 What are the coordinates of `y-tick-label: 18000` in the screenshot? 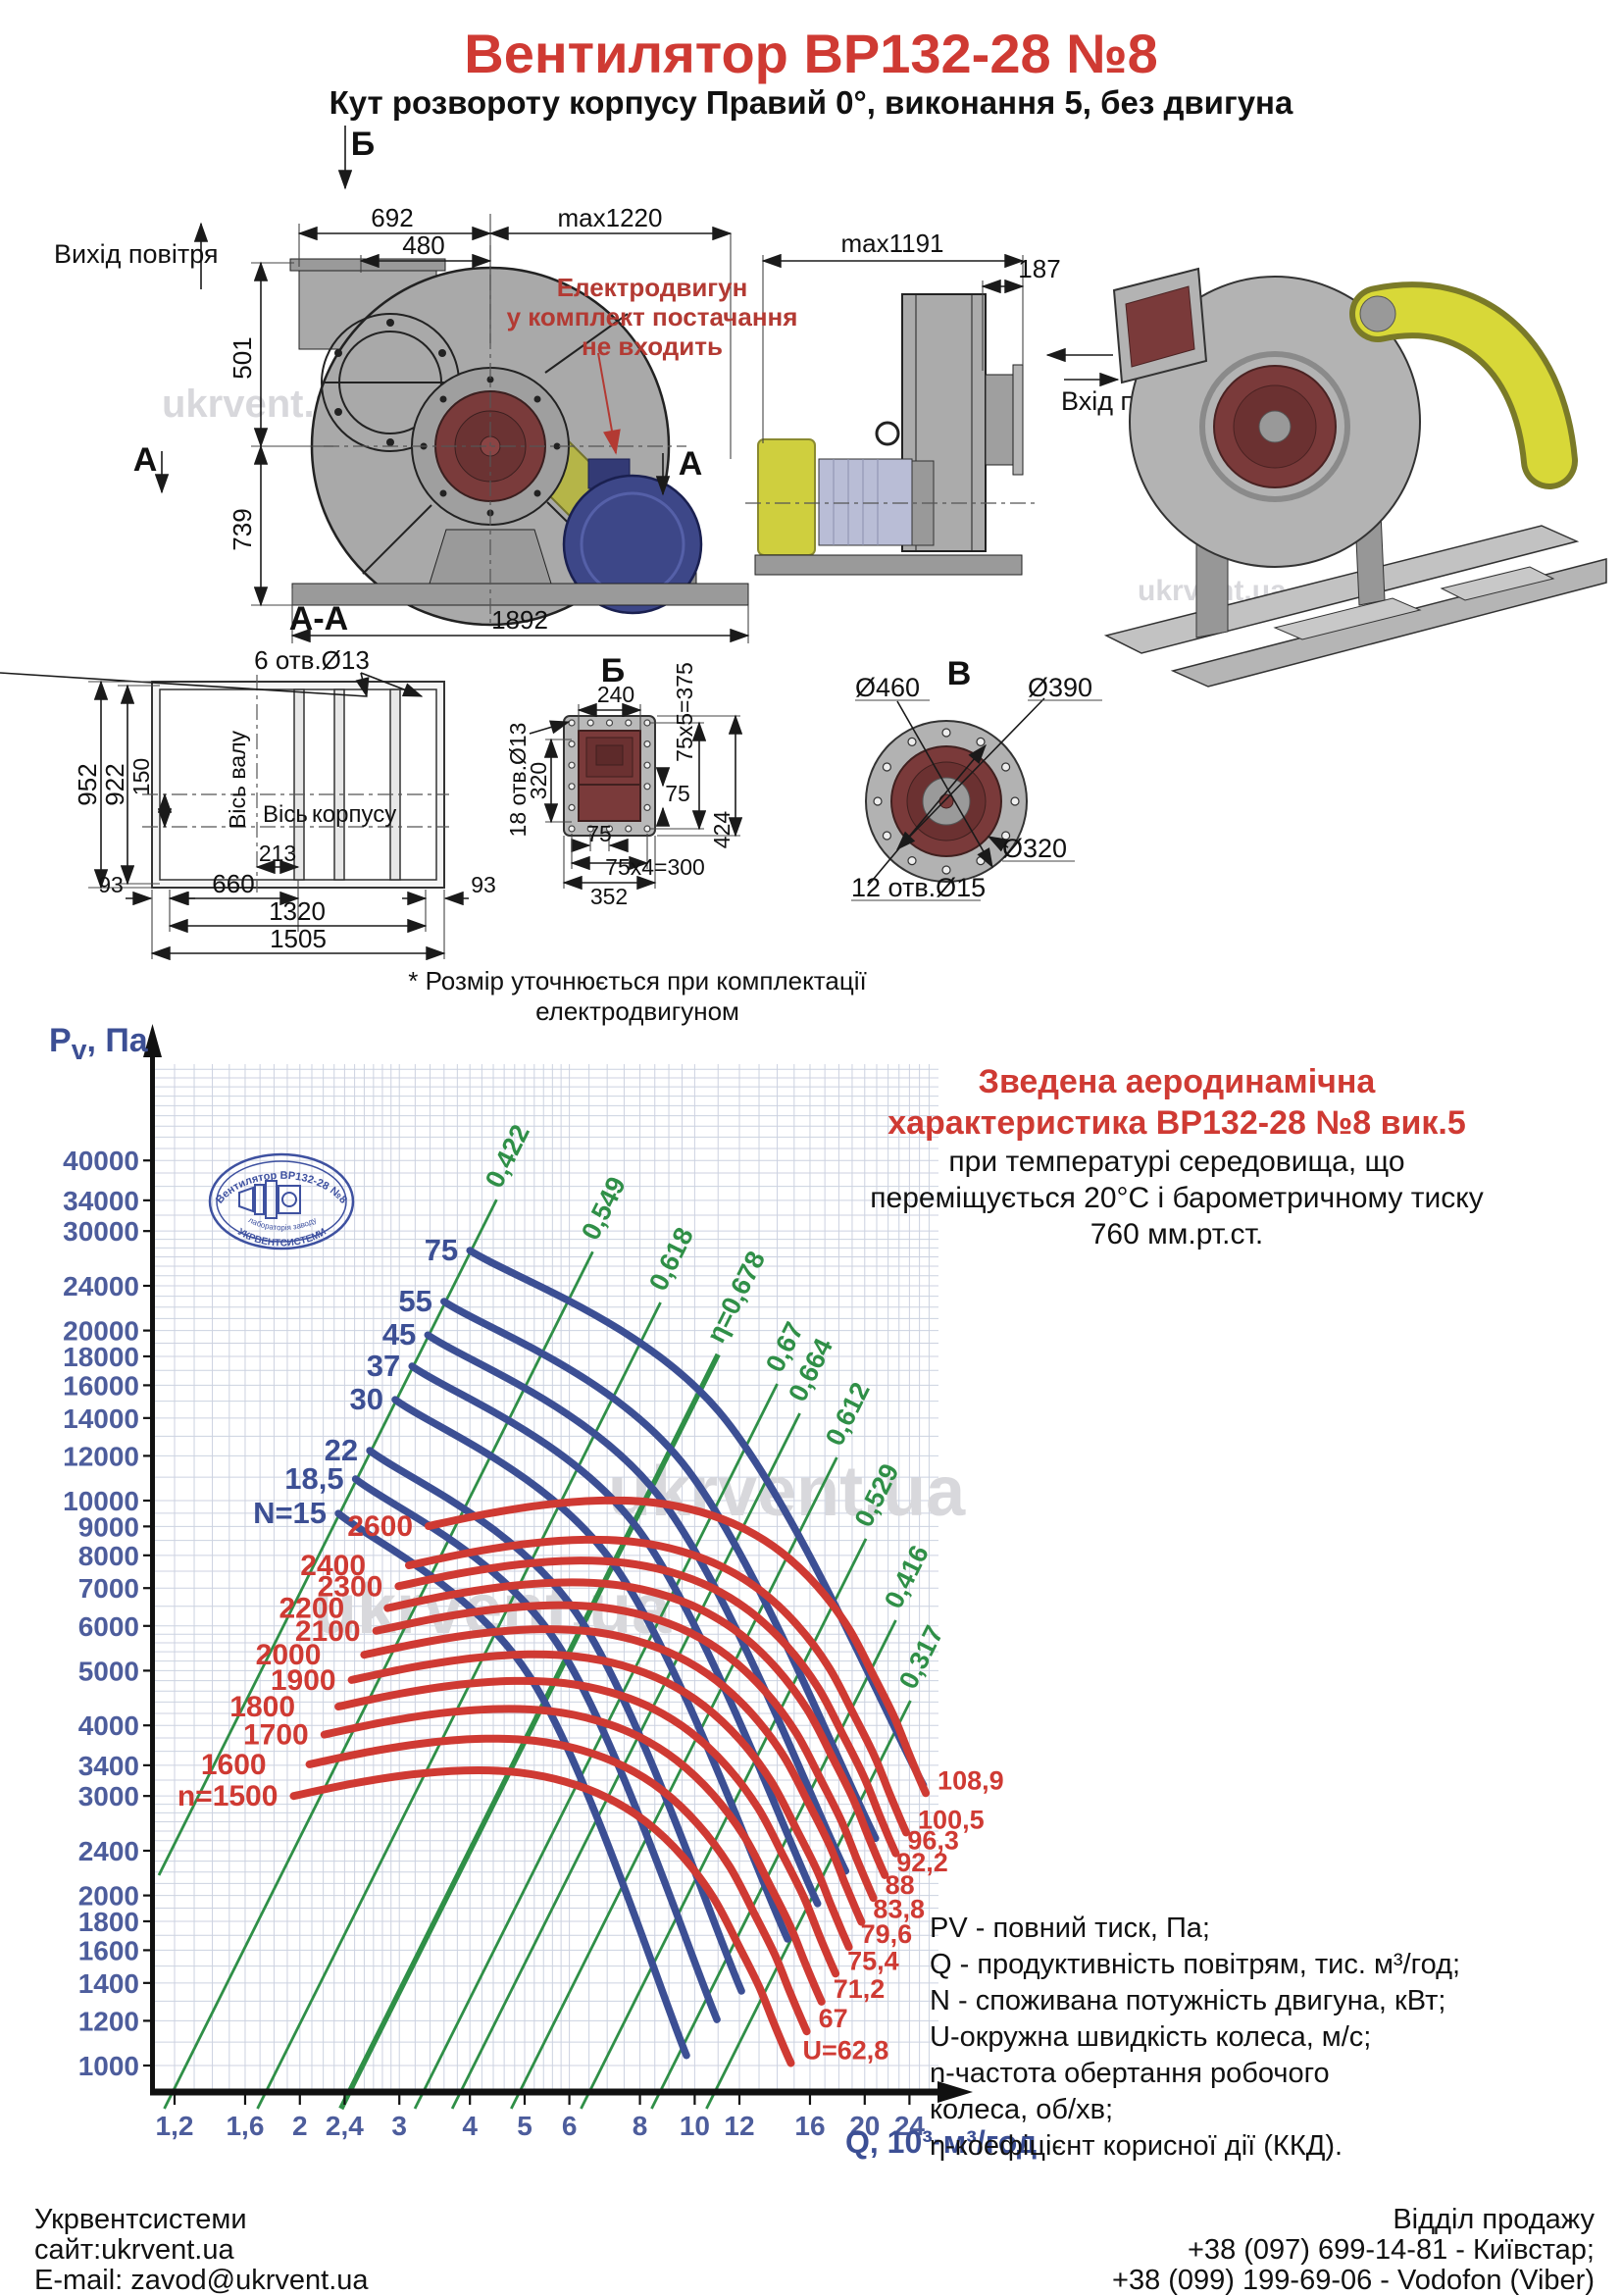 It's located at (101, 1357).